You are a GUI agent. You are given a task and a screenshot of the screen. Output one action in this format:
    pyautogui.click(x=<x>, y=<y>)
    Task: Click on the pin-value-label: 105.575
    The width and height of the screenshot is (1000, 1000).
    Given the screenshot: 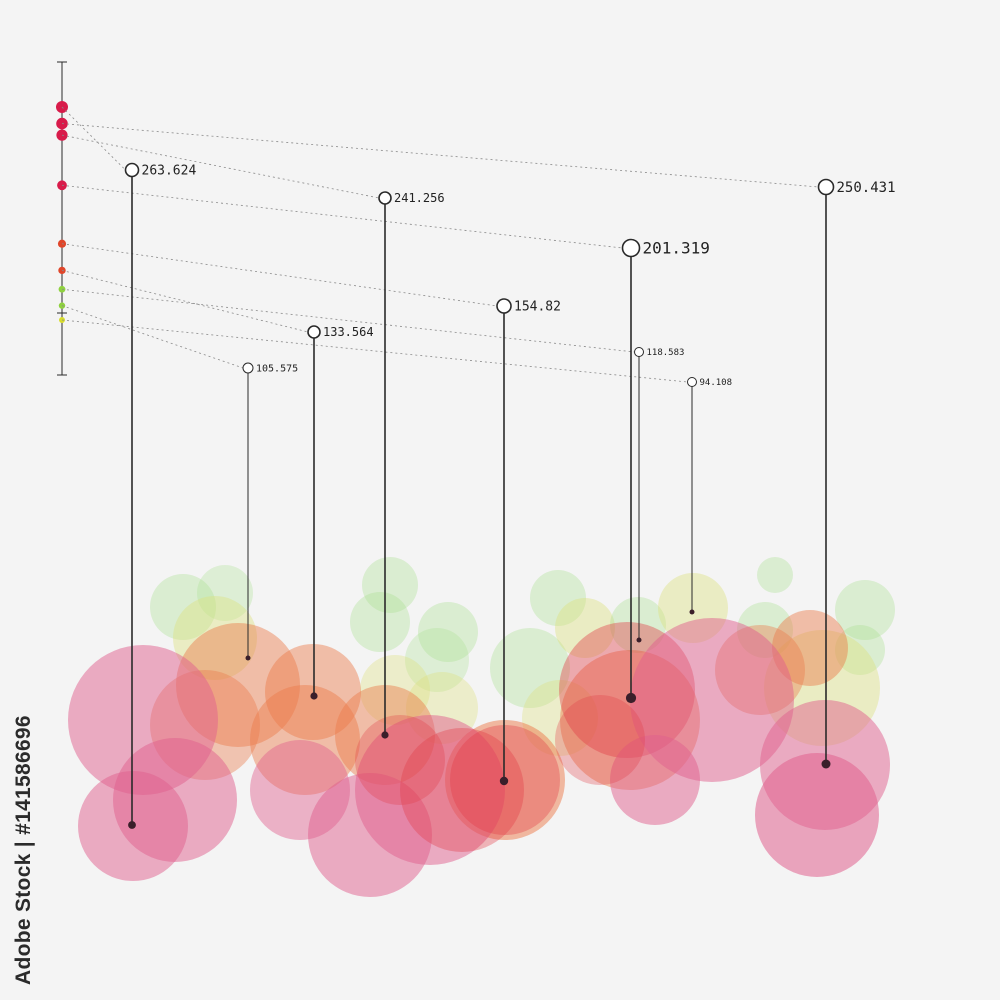 What is the action you would take?
    pyautogui.click(x=277, y=369)
    